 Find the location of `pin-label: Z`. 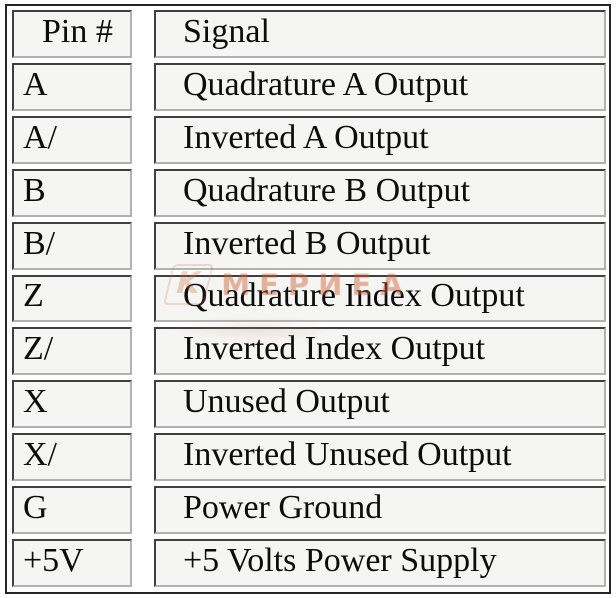

pin-label: Z is located at coordinates (33, 296).